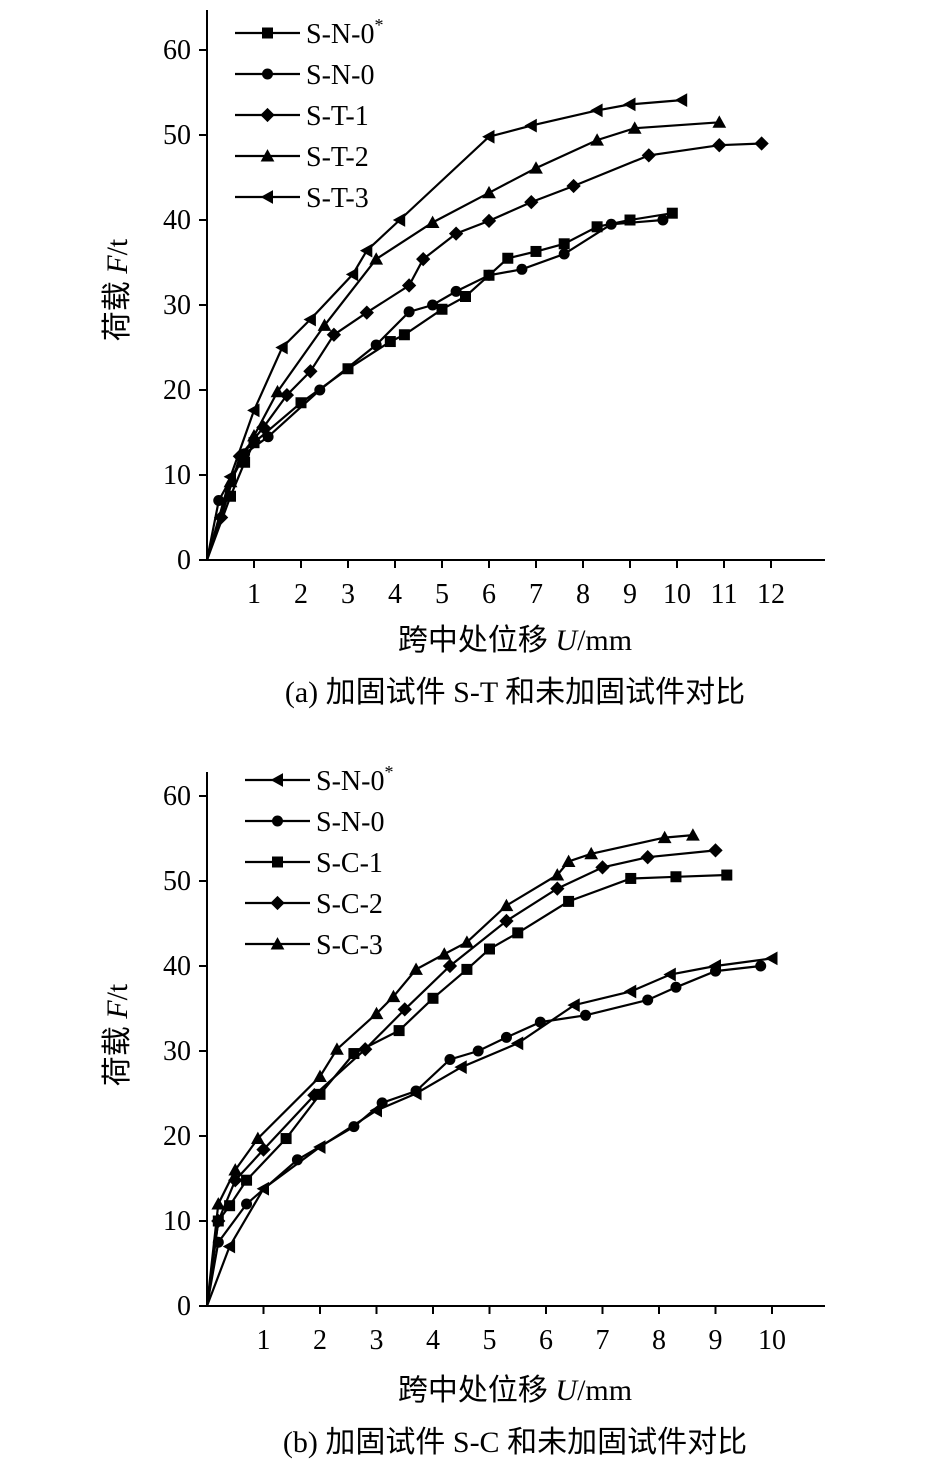 The width and height of the screenshot is (945, 1465). I want to click on chart-a-caption: (a) 加固试件 S-T 和未加固试件对比, so click(515, 692).